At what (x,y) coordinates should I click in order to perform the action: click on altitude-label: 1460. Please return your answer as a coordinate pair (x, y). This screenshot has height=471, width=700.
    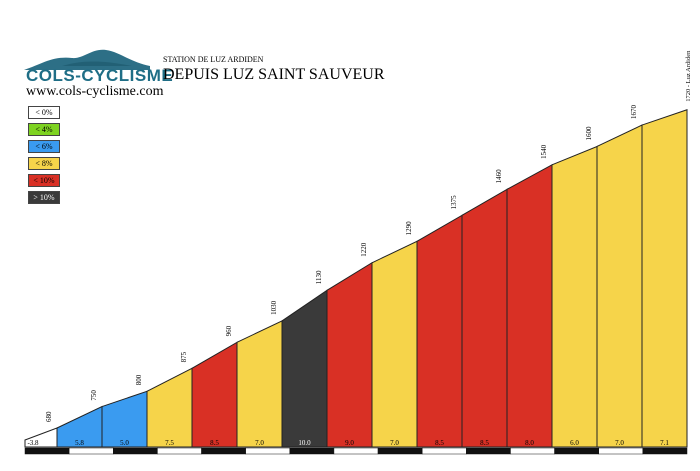
    Looking at the image, I should click on (499, 176).